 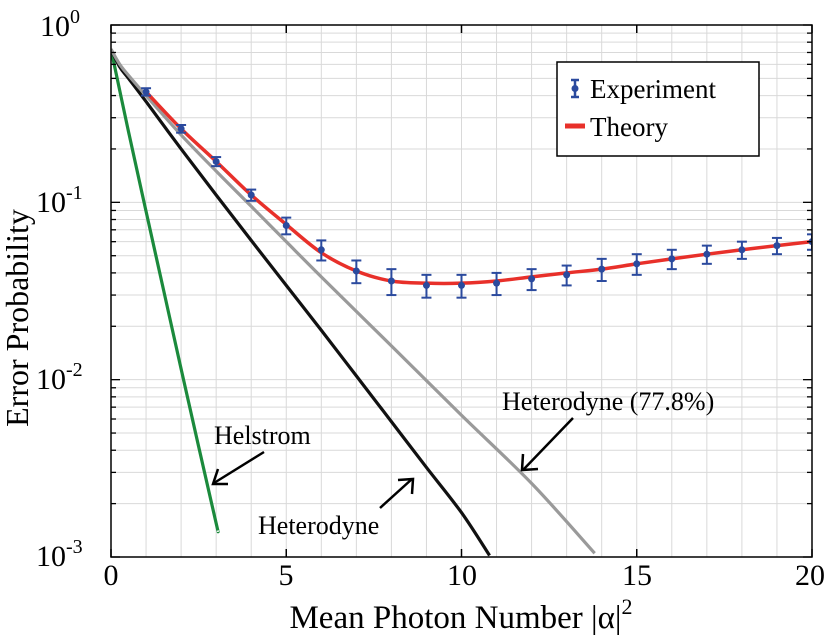 I want to click on legend-label-experiment: Experiment, so click(x=653, y=89).